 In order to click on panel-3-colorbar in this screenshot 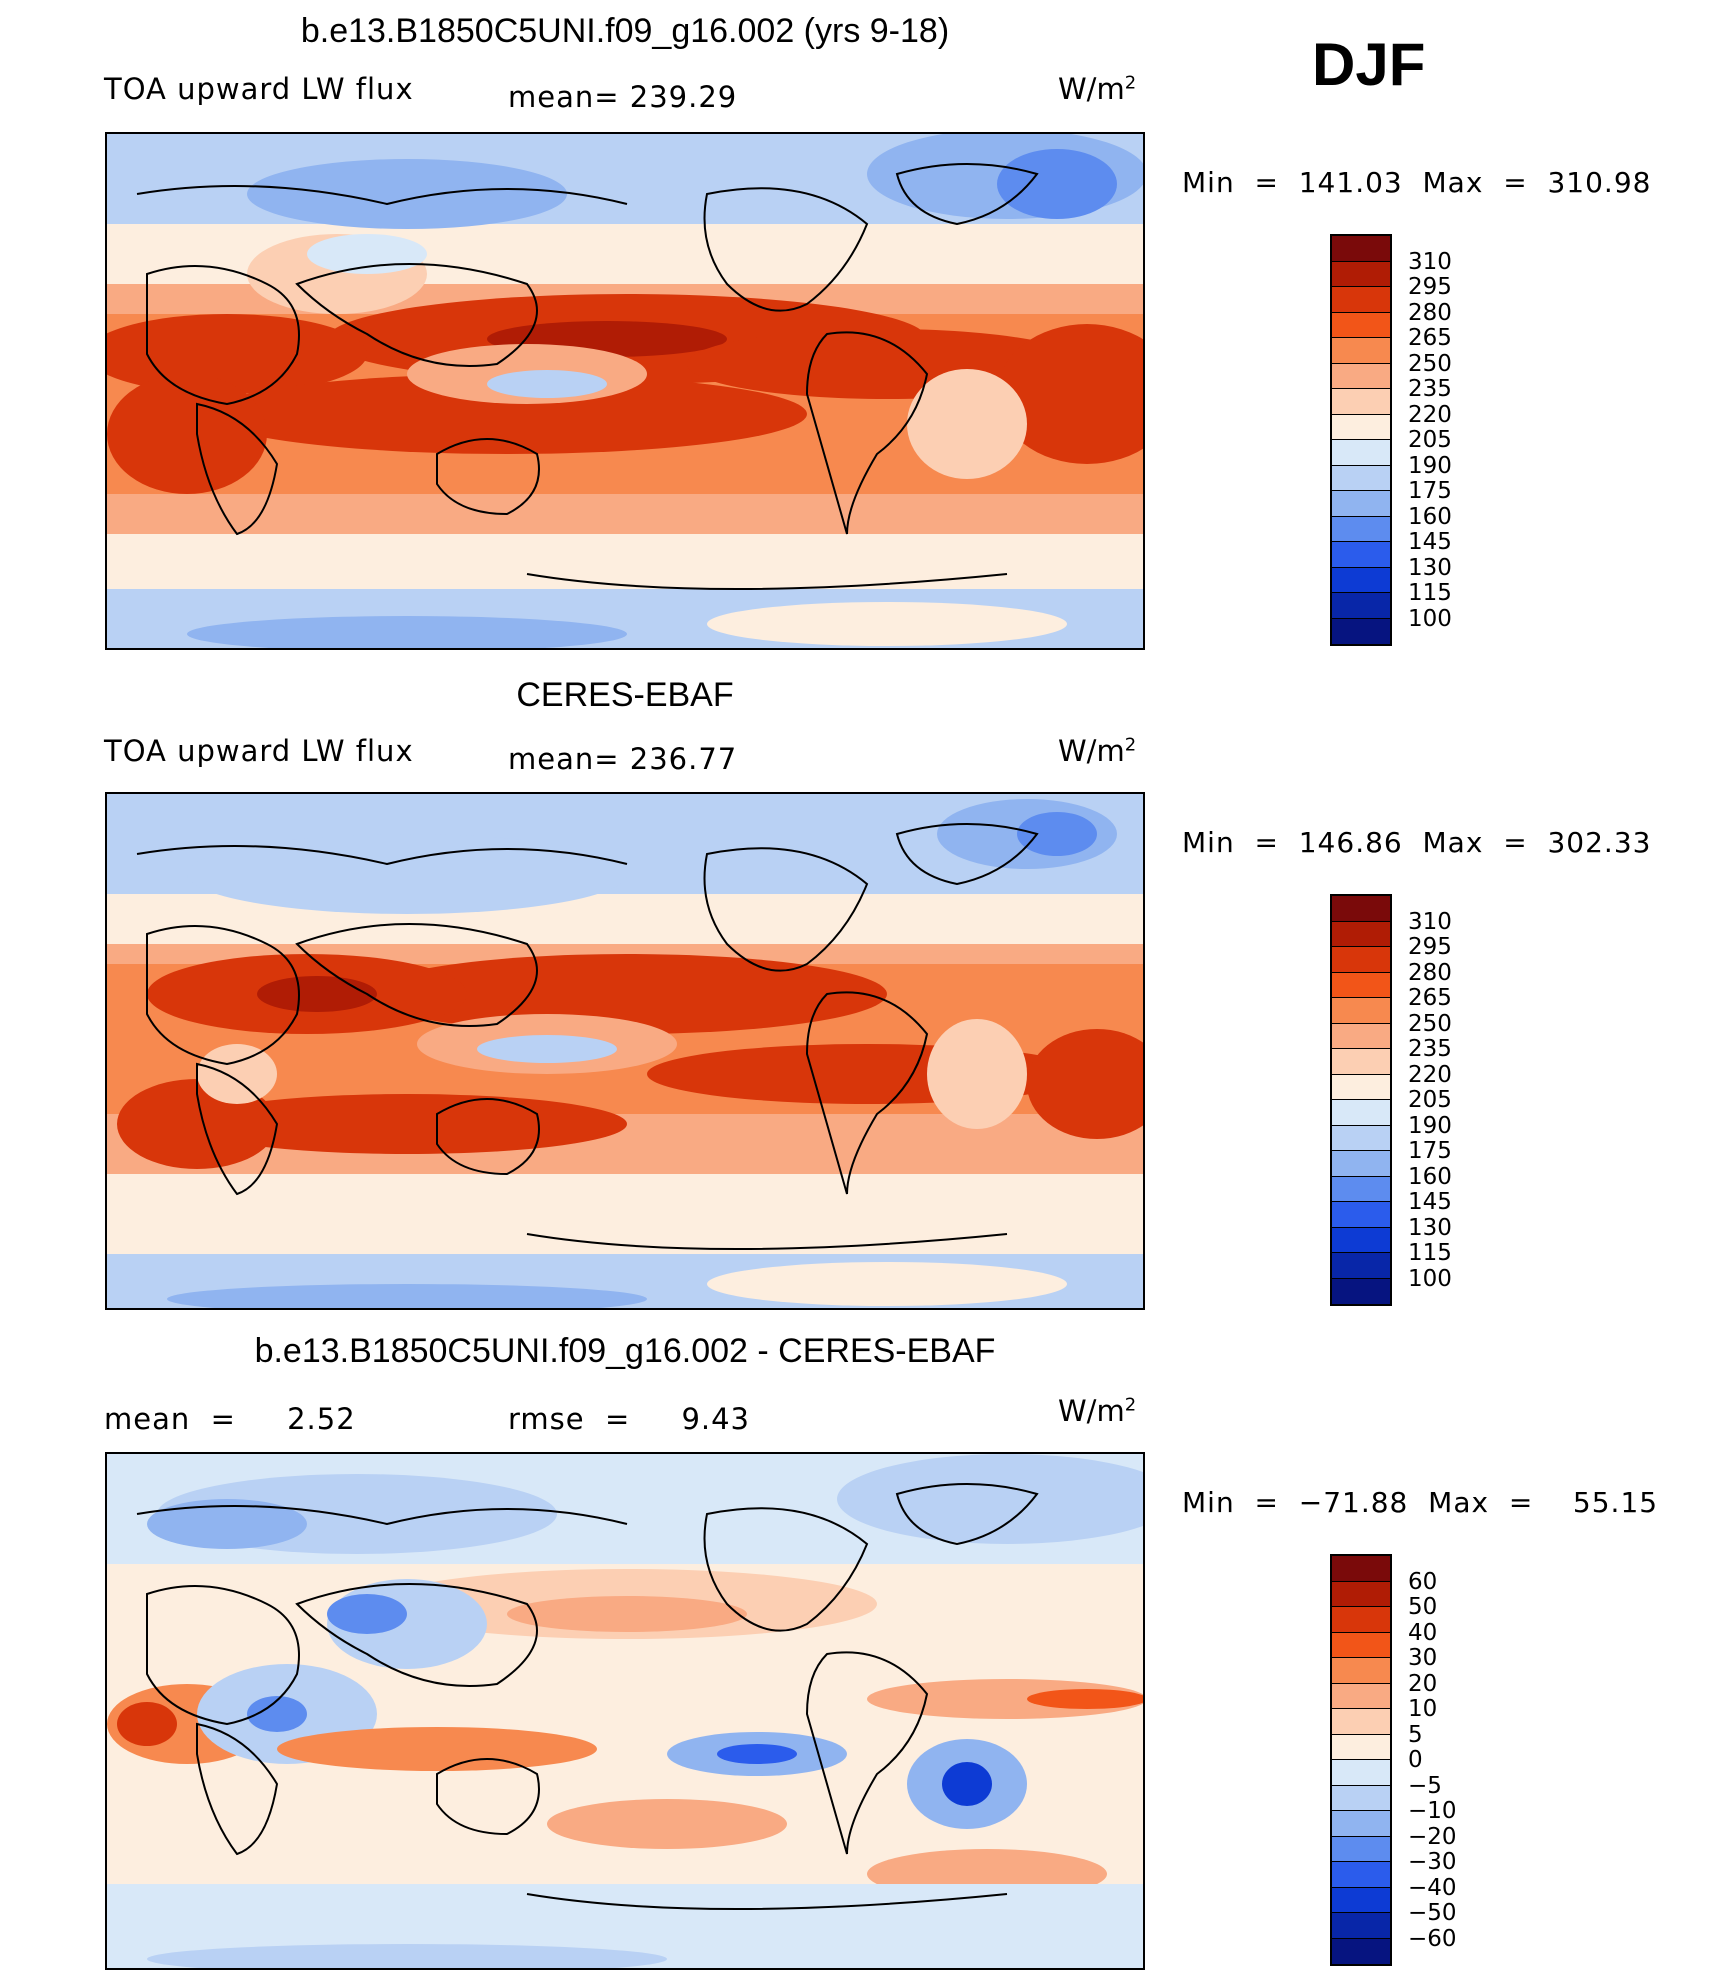, I will do `click(1361, 1760)`.